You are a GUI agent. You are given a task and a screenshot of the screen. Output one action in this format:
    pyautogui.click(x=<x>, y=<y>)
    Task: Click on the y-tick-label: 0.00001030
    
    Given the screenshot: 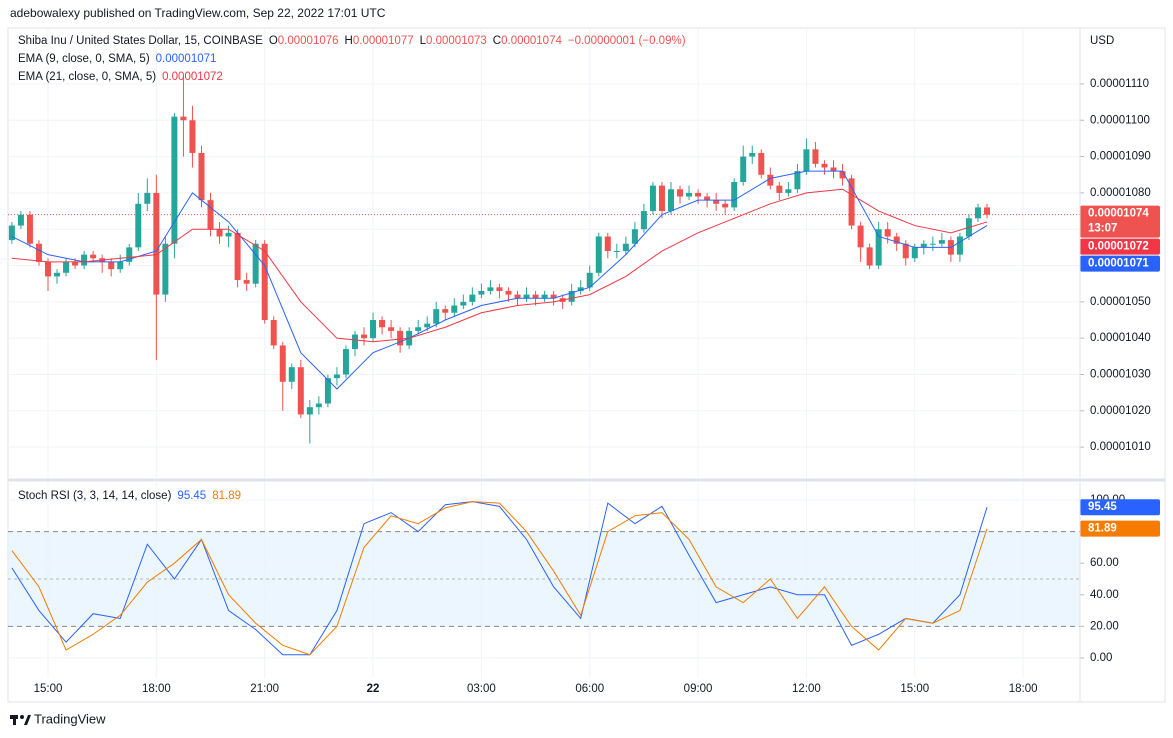 What is the action you would take?
    pyautogui.click(x=1120, y=375)
    